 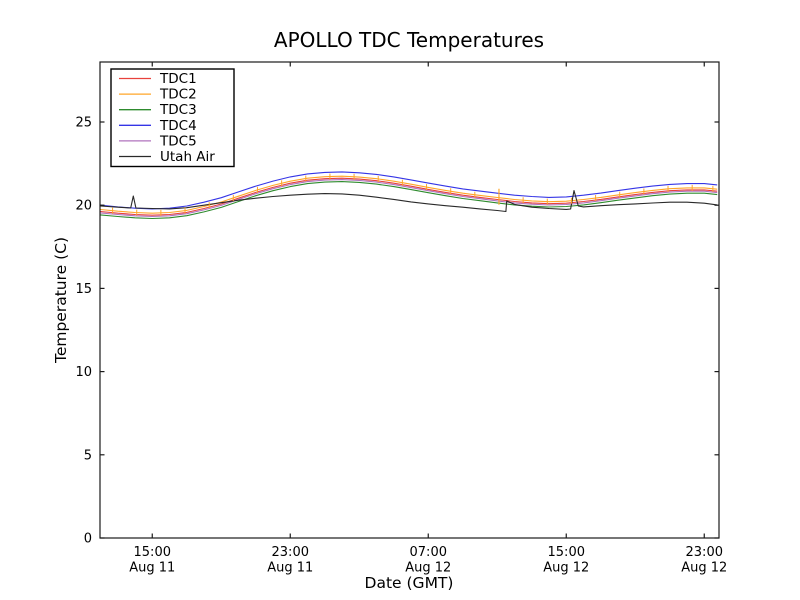 What do you see at coordinates (428, 552) in the screenshot?
I see `x-tick-label-time: 07:00` at bounding box center [428, 552].